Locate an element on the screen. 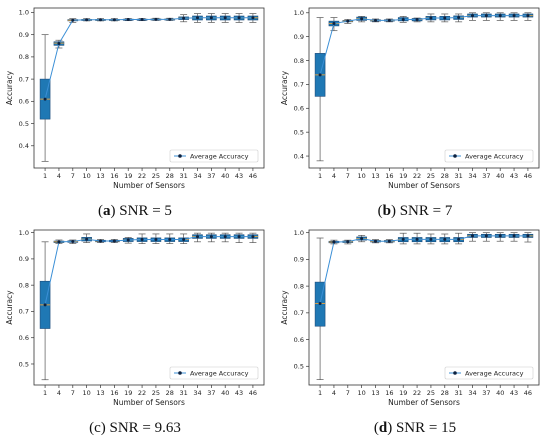 The height and width of the screenshot is (441, 550). x-tick-label-c: 28 is located at coordinates (170, 393).